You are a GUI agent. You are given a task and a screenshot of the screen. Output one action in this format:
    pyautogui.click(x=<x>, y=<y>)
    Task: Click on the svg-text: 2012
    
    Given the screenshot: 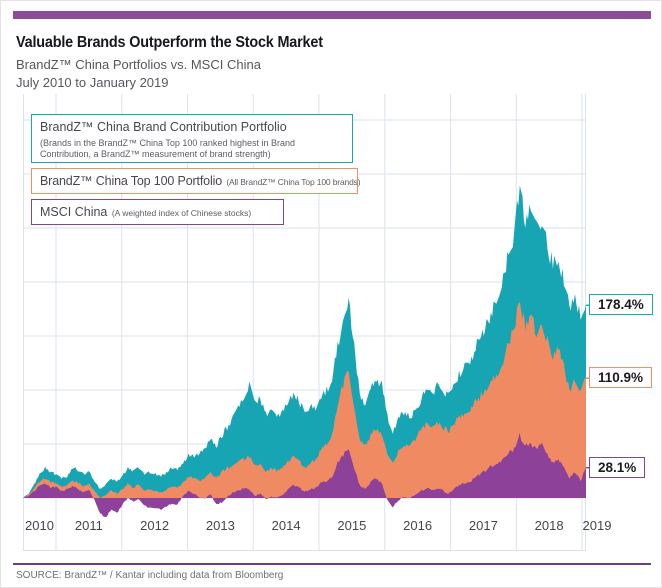 What is the action you would take?
    pyautogui.click(x=154, y=525)
    